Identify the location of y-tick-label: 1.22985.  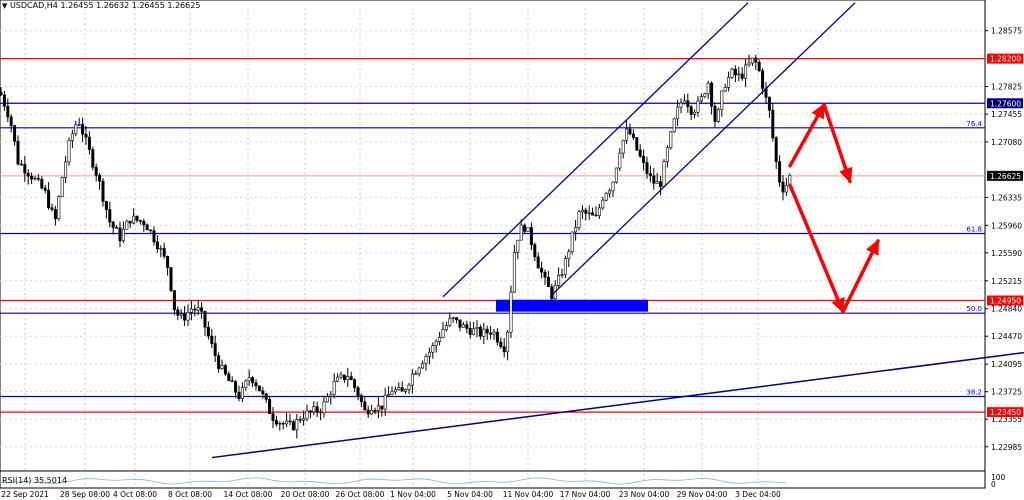
(1006, 447).